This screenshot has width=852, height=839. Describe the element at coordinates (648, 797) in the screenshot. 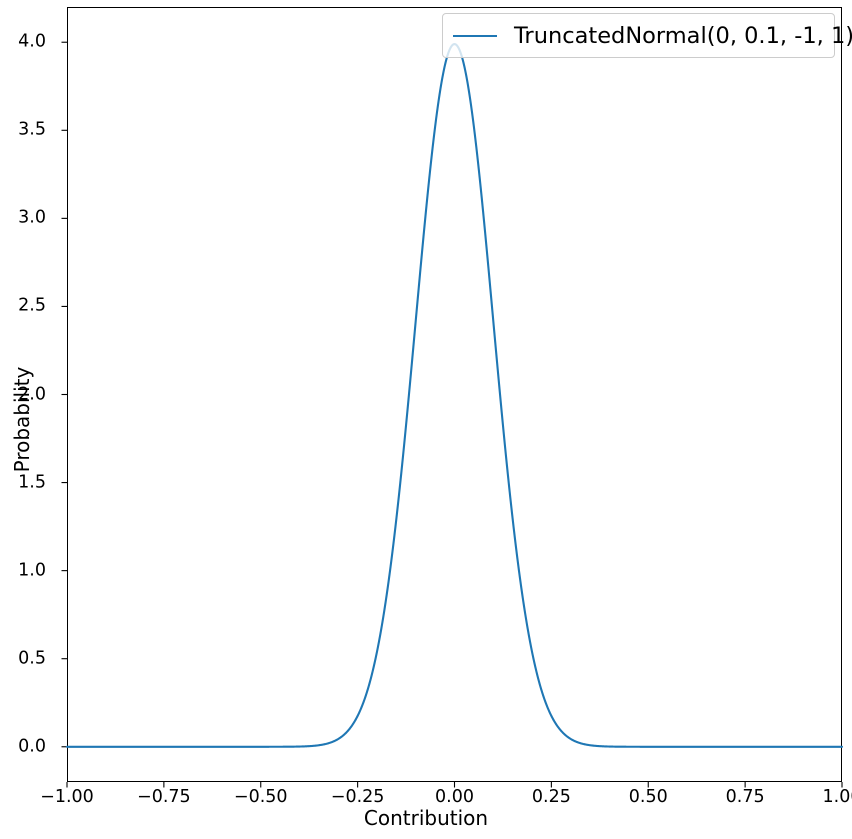

I see `x-tick-label: 0.50` at that location.